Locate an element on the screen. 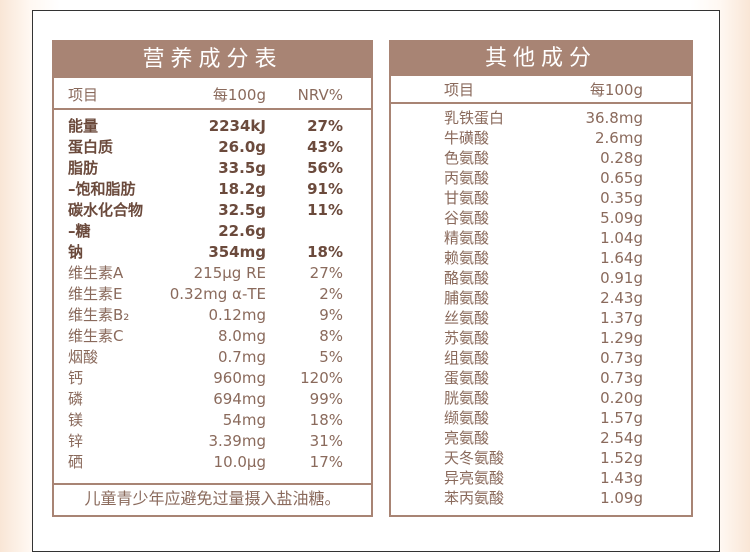 This screenshot has height=552, width=750. row-value: 18.2g is located at coordinates (242, 189).